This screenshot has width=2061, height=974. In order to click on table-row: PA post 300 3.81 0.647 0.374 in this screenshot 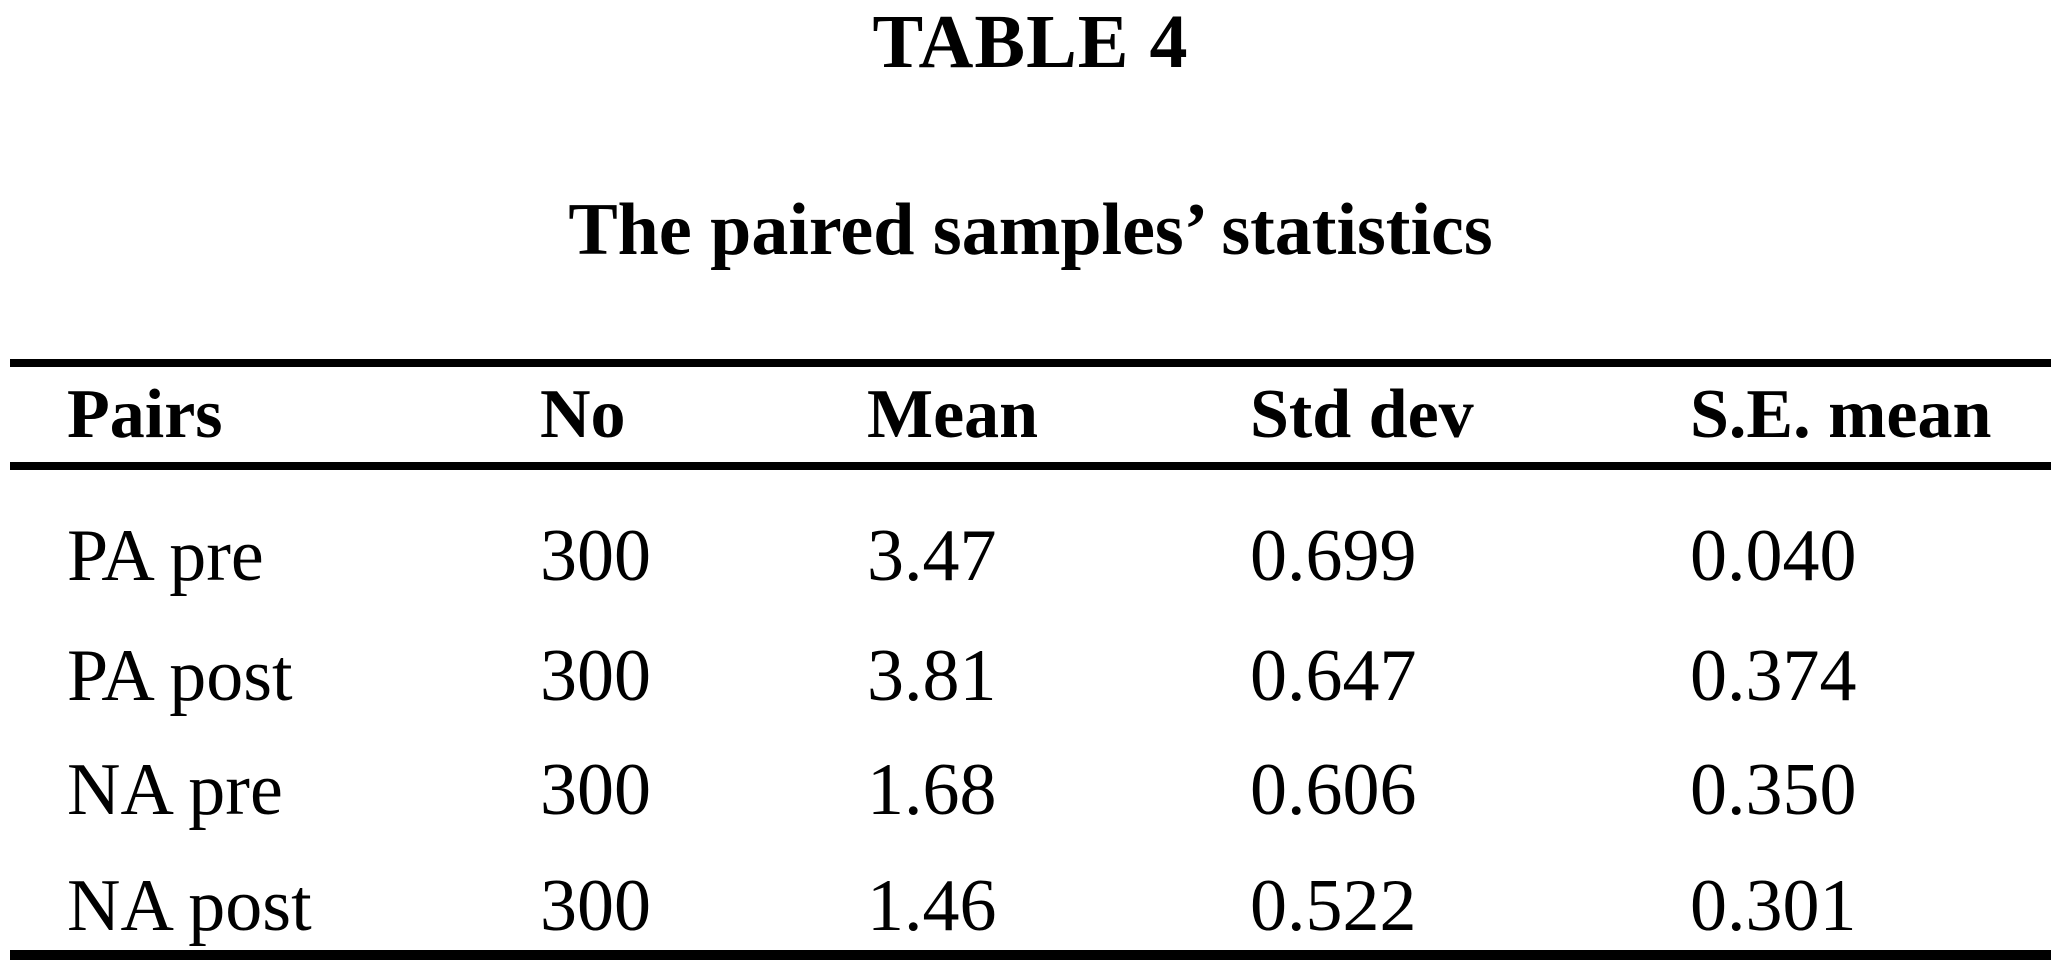, I will do `click(1030, 676)`.